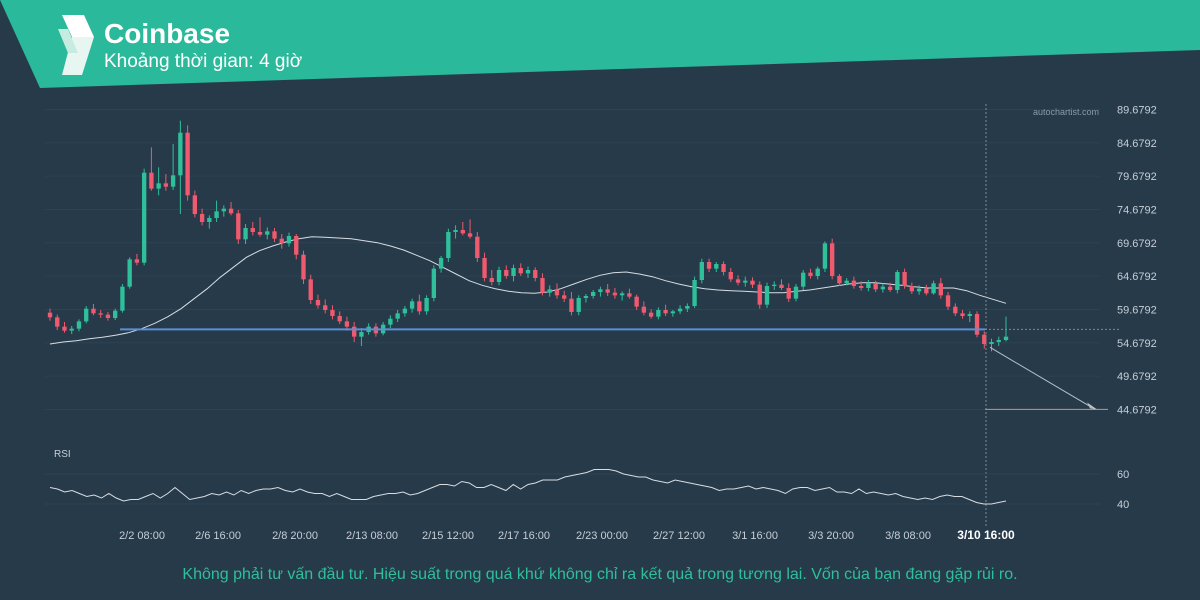  What do you see at coordinates (1137, 410) in the screenshot?
I see `price-tick-label: 44.6792` at bounding box center [1137, 410].